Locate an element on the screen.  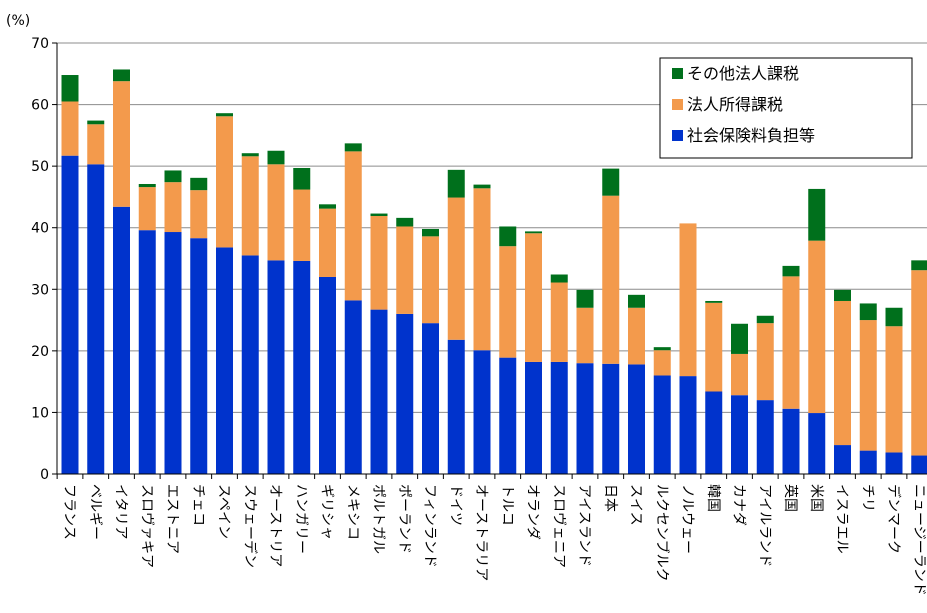
y-tick-label: 40 is located at coordinates (40, 229).